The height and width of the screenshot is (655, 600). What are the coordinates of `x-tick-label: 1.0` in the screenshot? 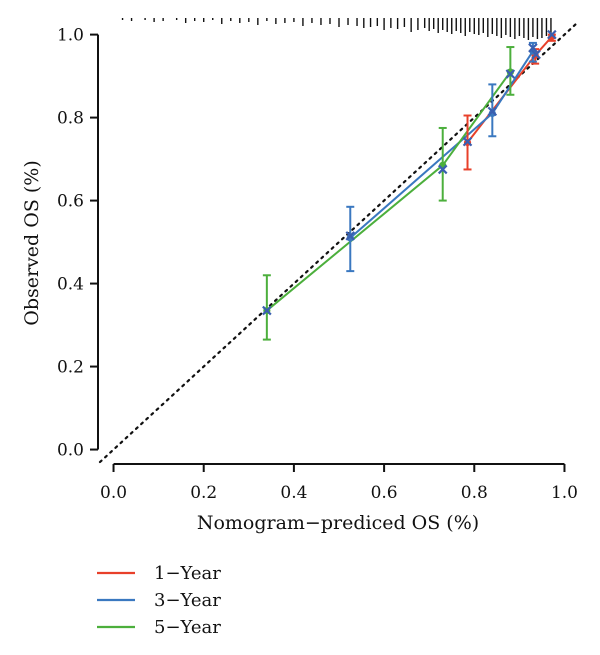 It's located at (564, 493).